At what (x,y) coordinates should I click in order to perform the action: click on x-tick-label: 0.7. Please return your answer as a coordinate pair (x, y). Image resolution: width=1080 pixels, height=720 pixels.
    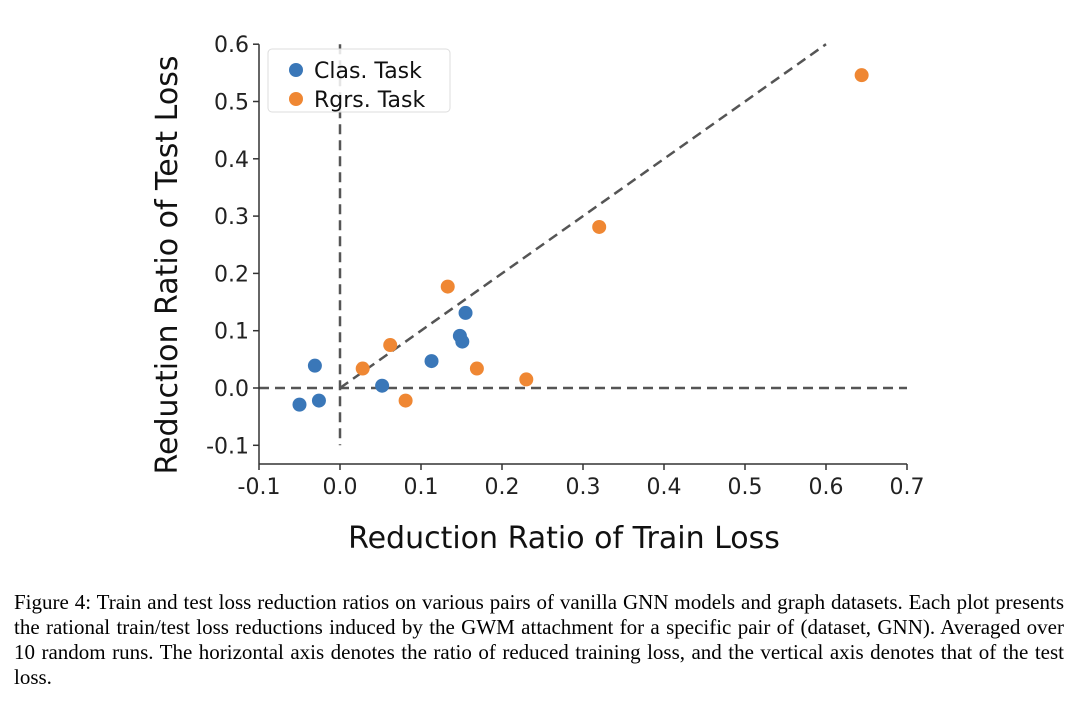
    Looking at the image, I should click on (907, 487).